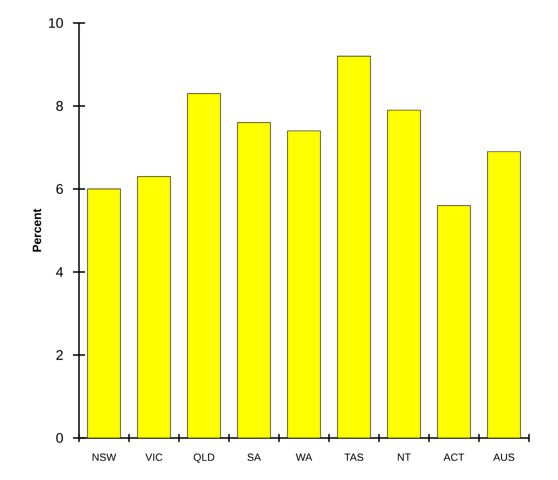  Describe the element at coordinates (59, 355) in the screenshot. I see `y-tick-label: 2` at that location.